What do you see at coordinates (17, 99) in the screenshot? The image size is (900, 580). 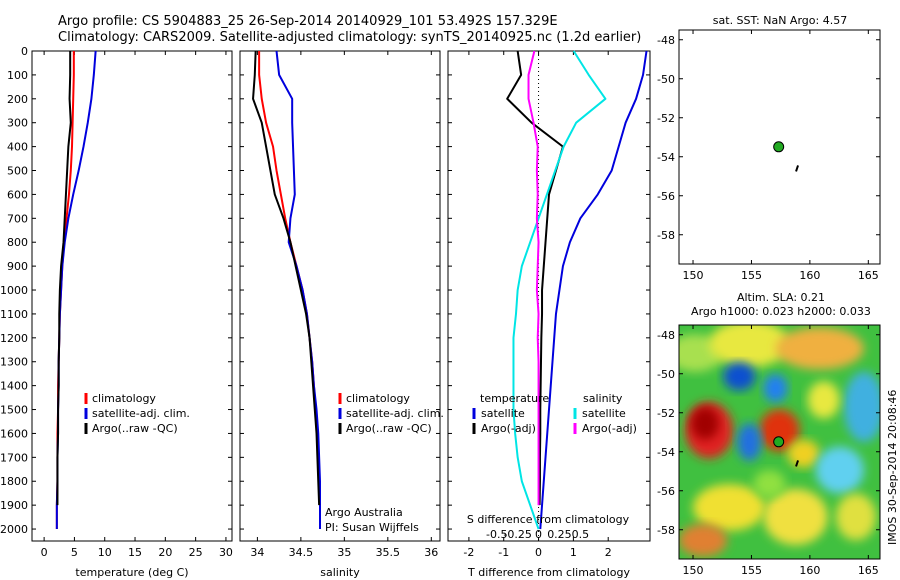 I see `temperature-ytick-label: 200` at bounding box center [17, 99].